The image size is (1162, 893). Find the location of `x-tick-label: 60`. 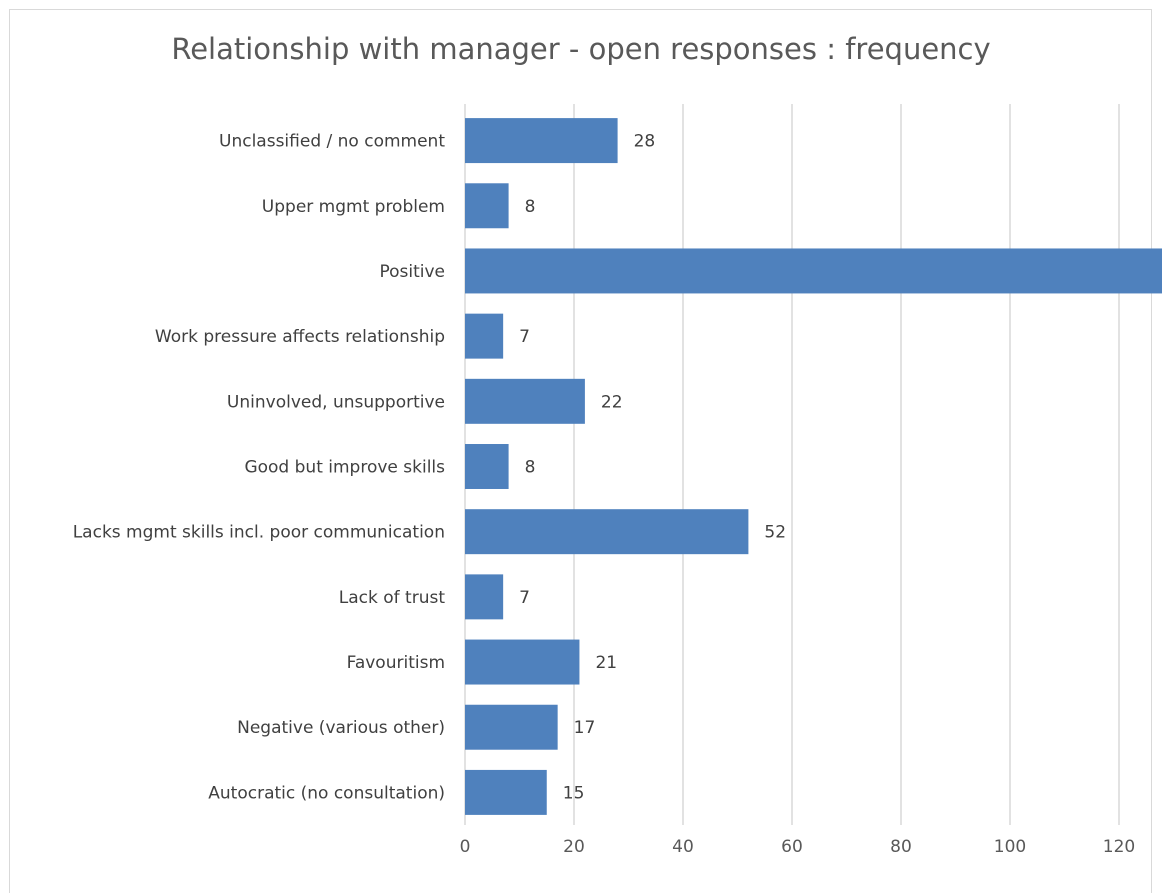

x-tick-label: 60 is located at coordinates (792, 847).